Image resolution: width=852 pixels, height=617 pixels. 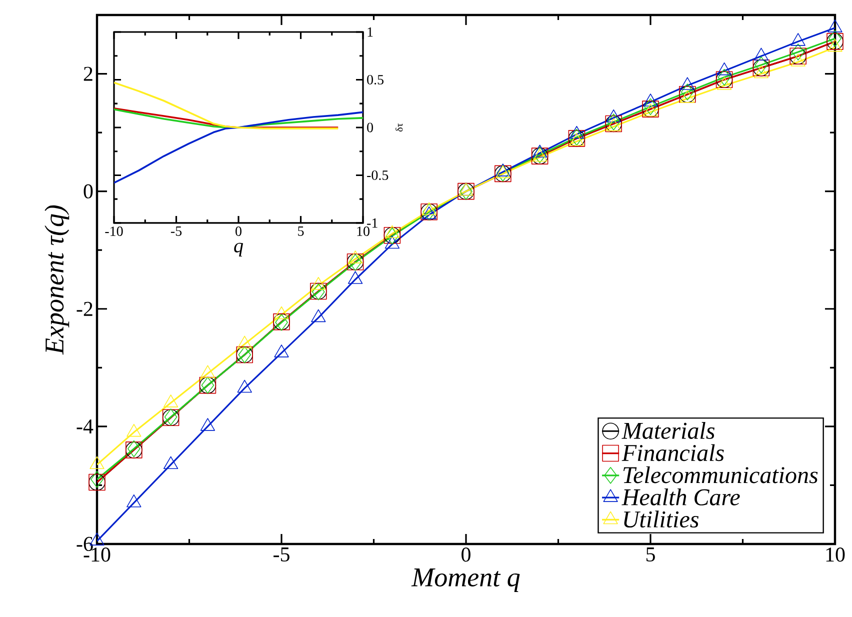 I want to click on y-tick-label: 0.5, so click(x=375, y=79).